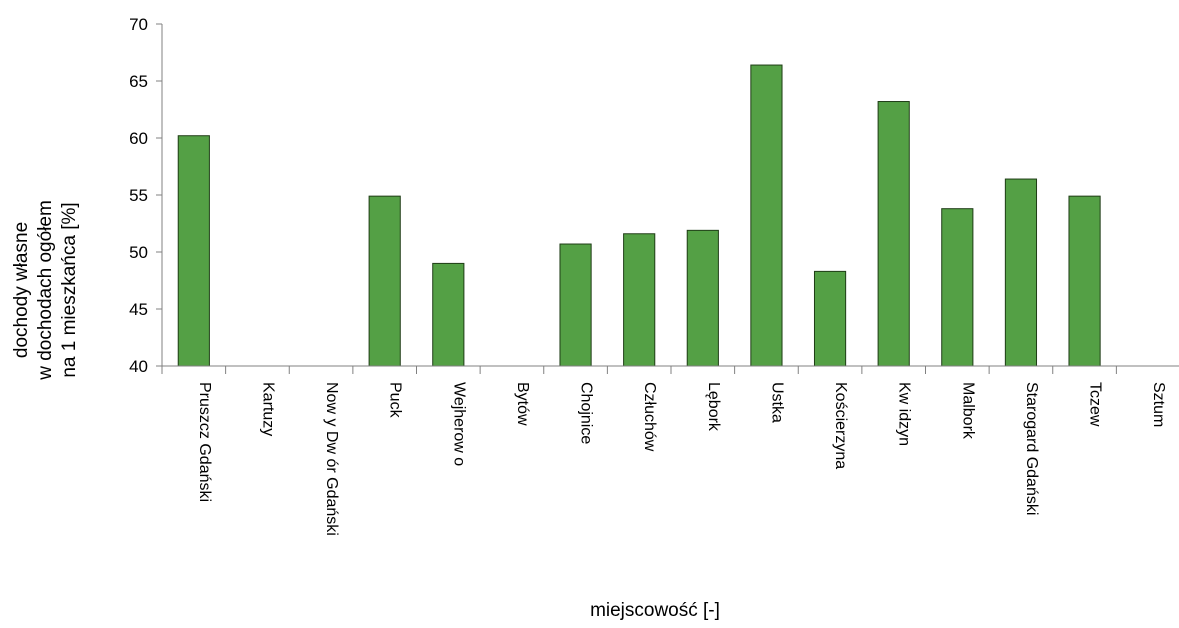 The image size is (1179, 628). I want to click on x-category-label: Ustka, so click(776, 402).